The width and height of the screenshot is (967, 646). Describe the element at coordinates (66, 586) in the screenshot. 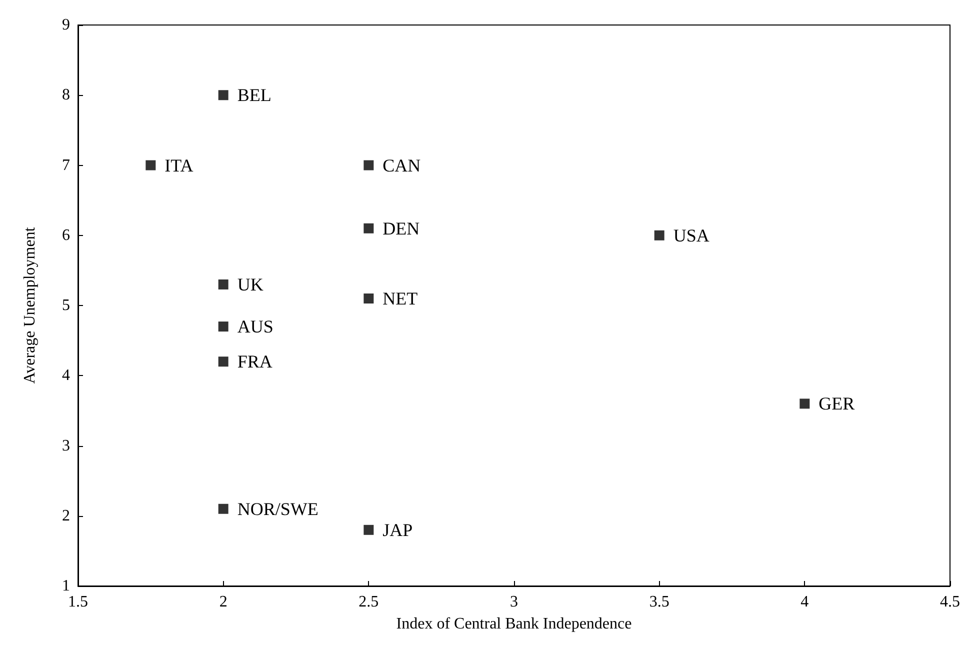

I see `y-tick-label: 1` at that location.